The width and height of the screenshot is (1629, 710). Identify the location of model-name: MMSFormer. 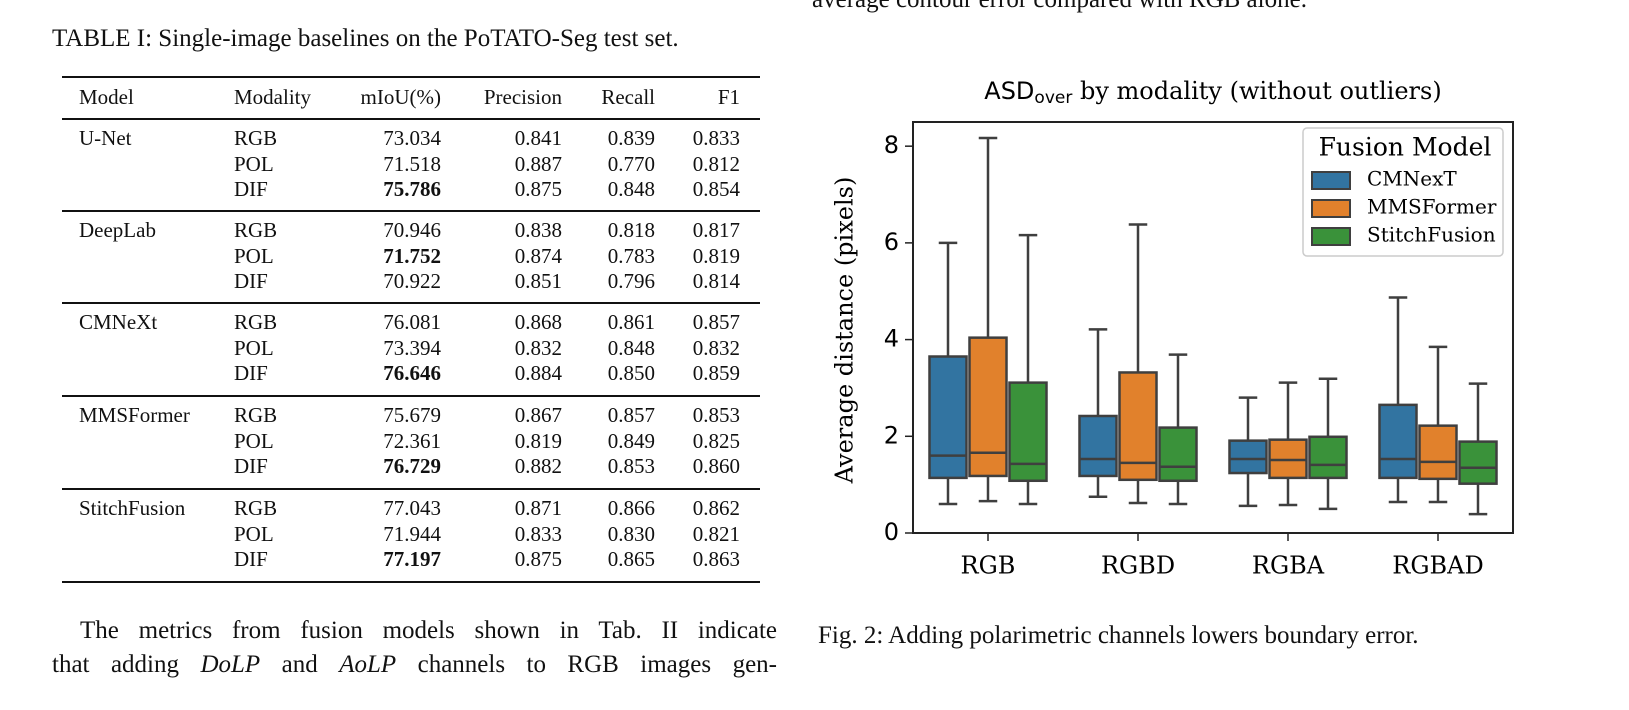
(134, 415).